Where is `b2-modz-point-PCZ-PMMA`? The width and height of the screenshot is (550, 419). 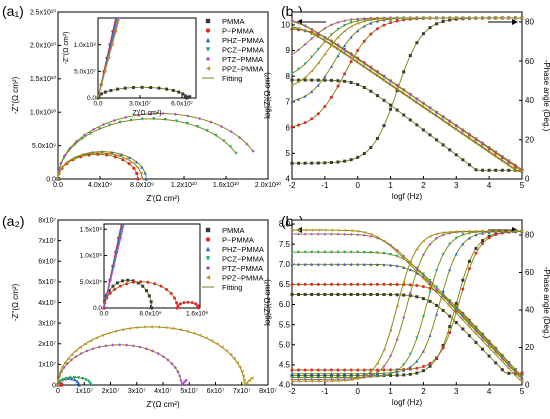
b2-modz-point-PCZ-PMMA is located at coordinates (483, 335).